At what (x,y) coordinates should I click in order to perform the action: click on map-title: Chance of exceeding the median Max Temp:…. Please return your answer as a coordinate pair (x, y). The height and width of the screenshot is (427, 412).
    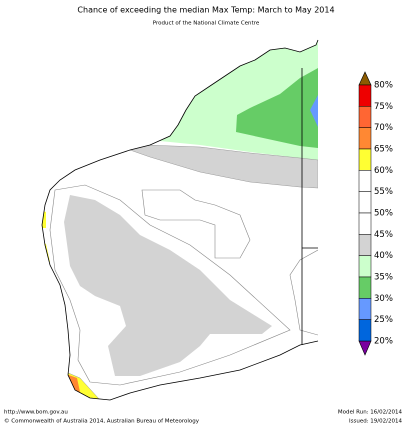
    Looking at the image, I should click on (205, 10).